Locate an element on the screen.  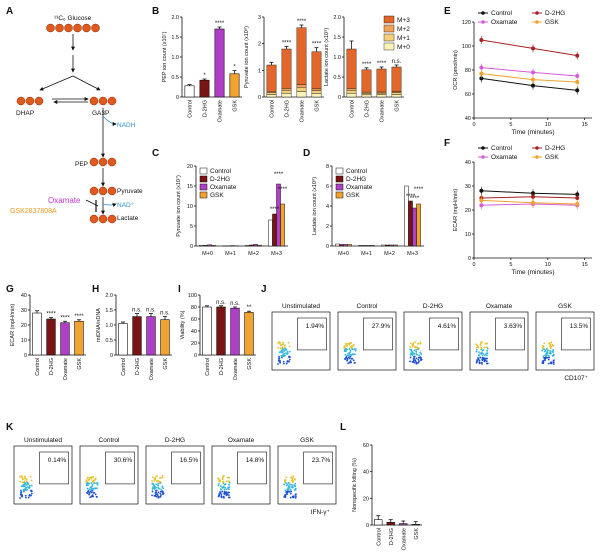
glucose-node is located at coordinates (73, 28).